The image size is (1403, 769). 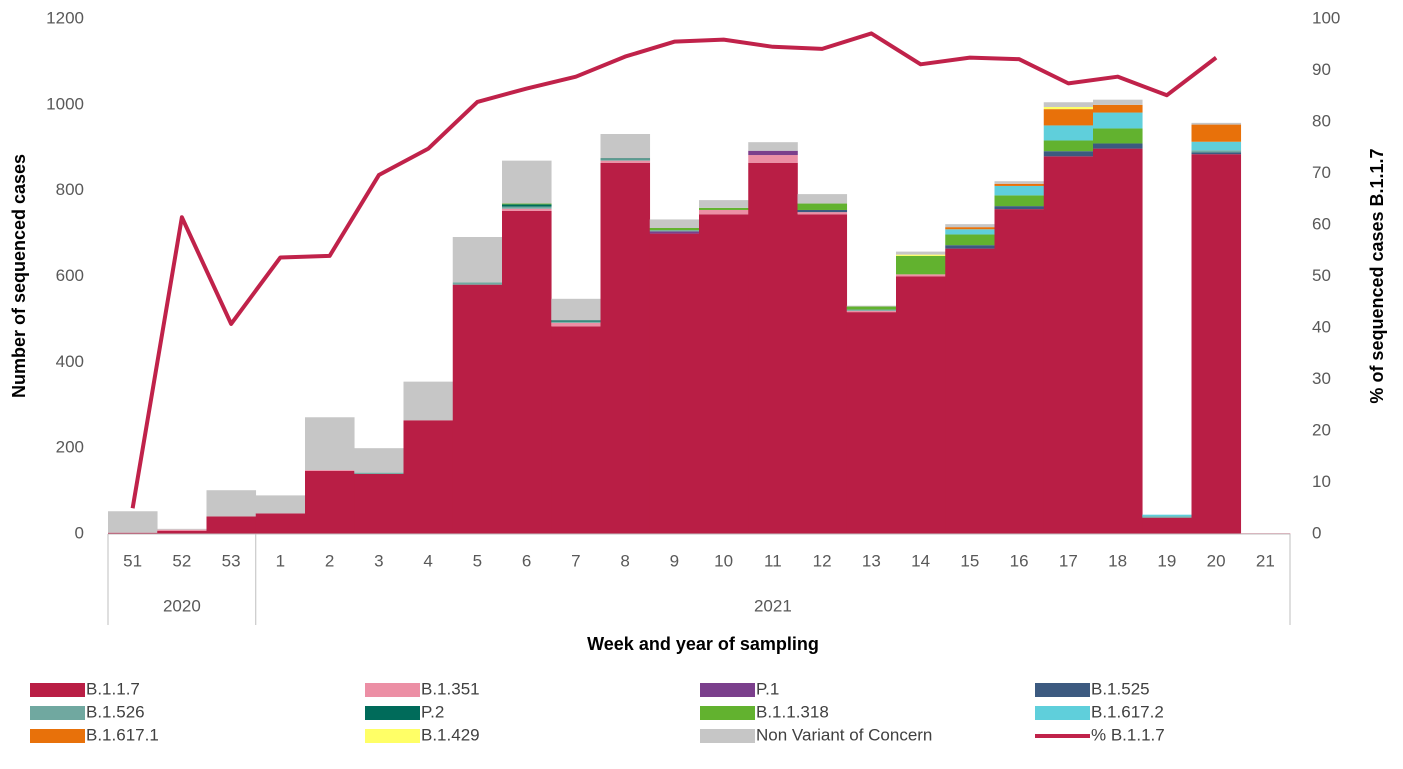 What do you see at coordinates (1120, 688) in the screenshot?
I see `legend-label: B.1.525` at bounding box center [1120, 688].